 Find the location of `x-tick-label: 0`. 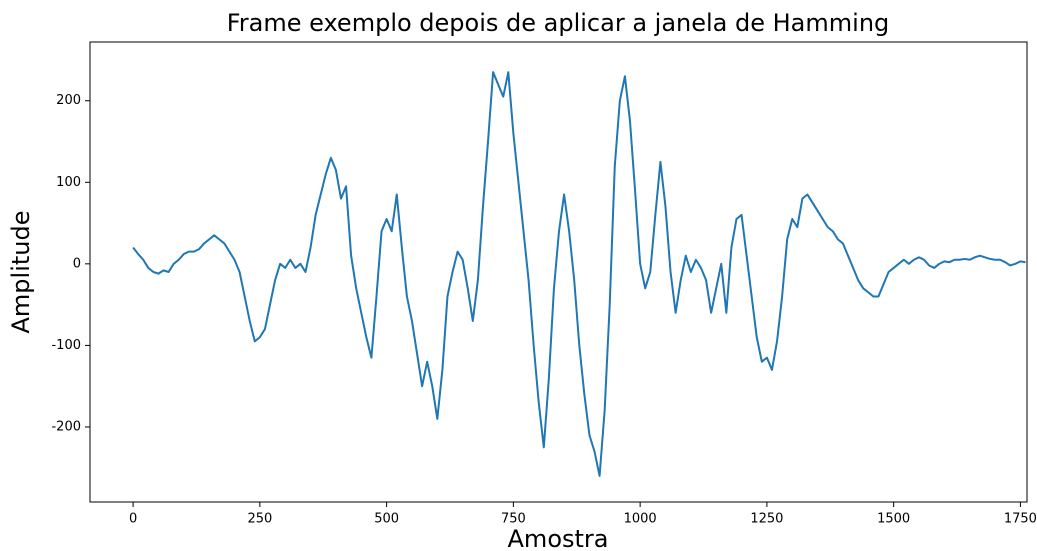

x-tick-label: 0 is located at coordinates (133, 519).